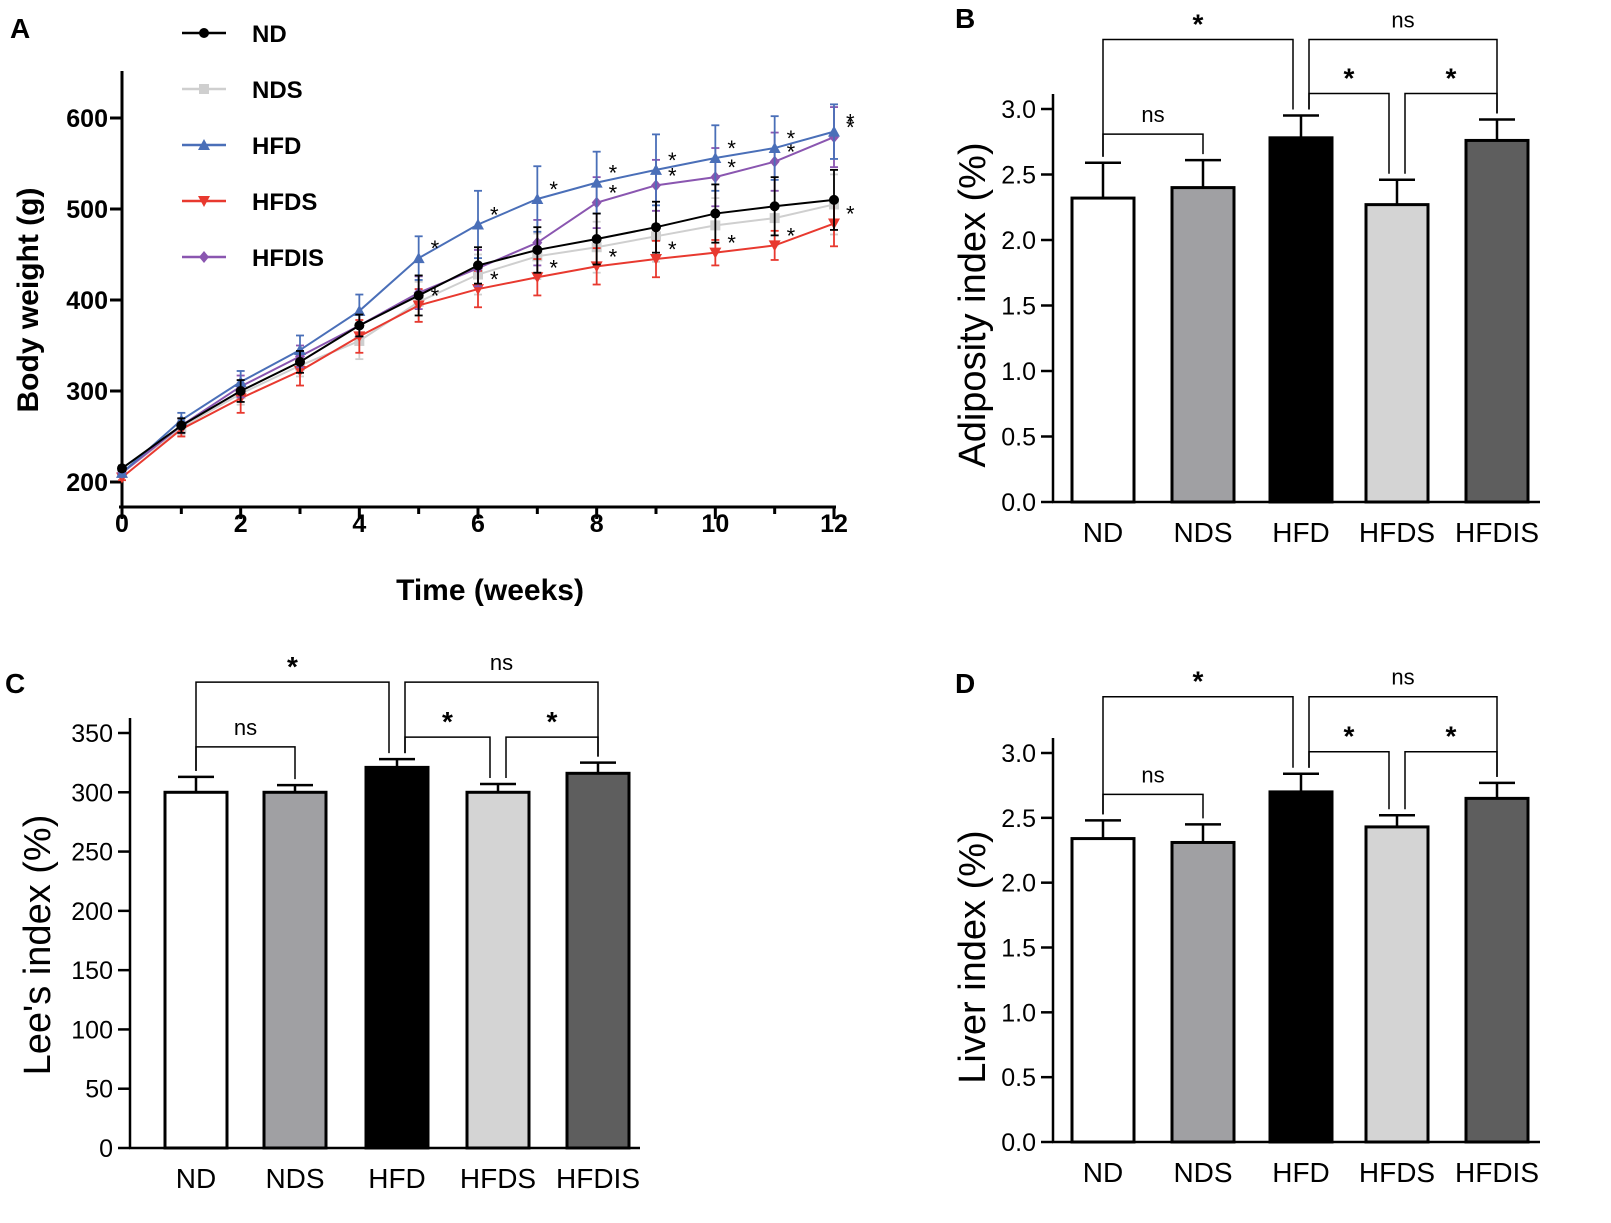 The height and width of the screenshot is (1223, 1611). Describe the element at coordinates (490, 590) in the screenshot. I see `panel-a-x-axis-label: Time (weeks)` at that location.